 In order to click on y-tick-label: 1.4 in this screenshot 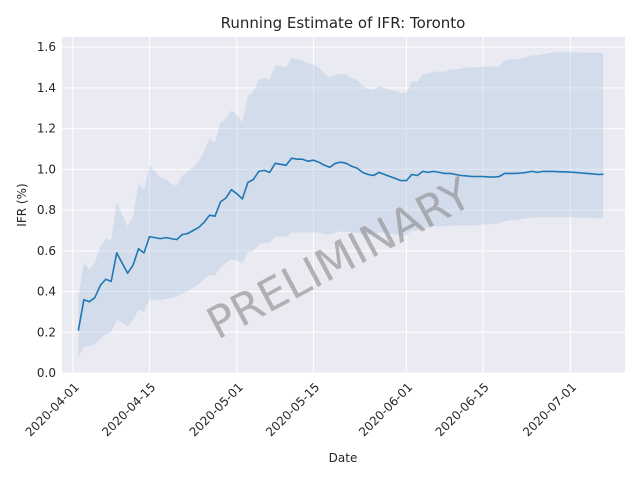, I will do `click(46, 88)`.